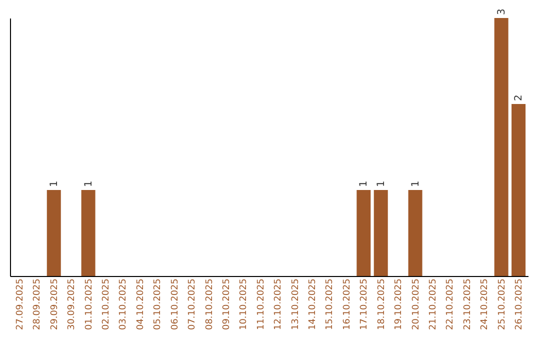  I want to click on x-tick-label: 20.10.2025, so click(416, 304).